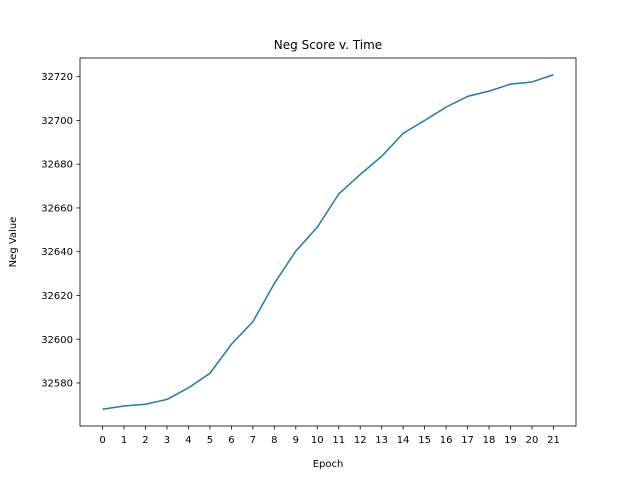  Describe the element at coordinates (231, 440) in the screenshot. I see `x-tick-label: 6` at that location.